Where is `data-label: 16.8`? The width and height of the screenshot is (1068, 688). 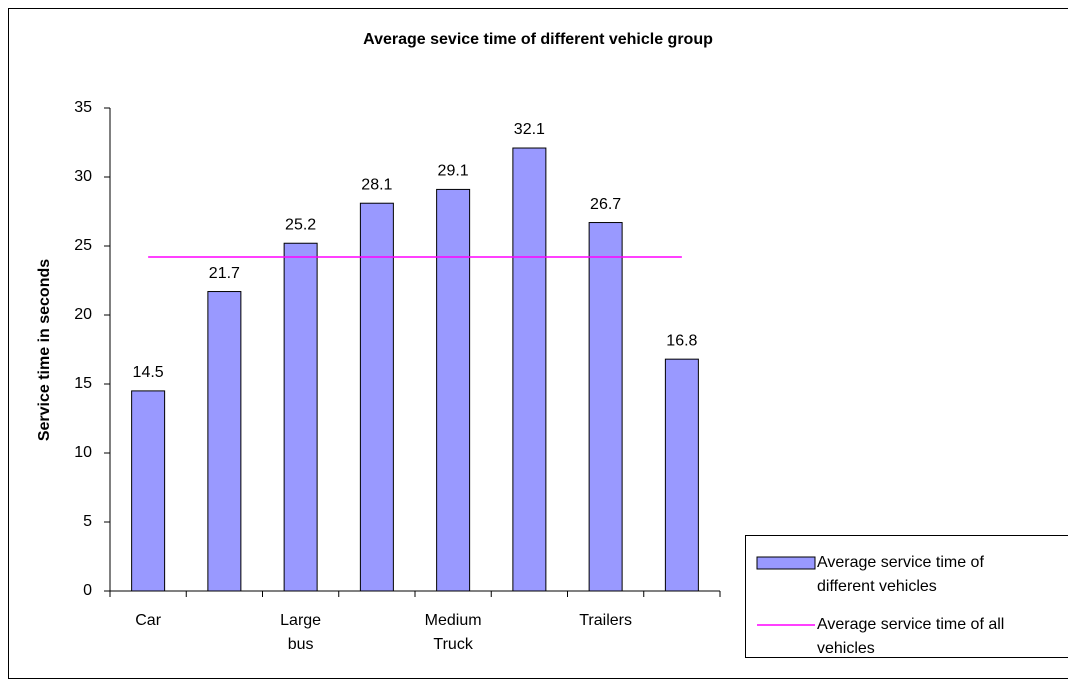
data-label: 16.8 is located at coordinates (681, 340).